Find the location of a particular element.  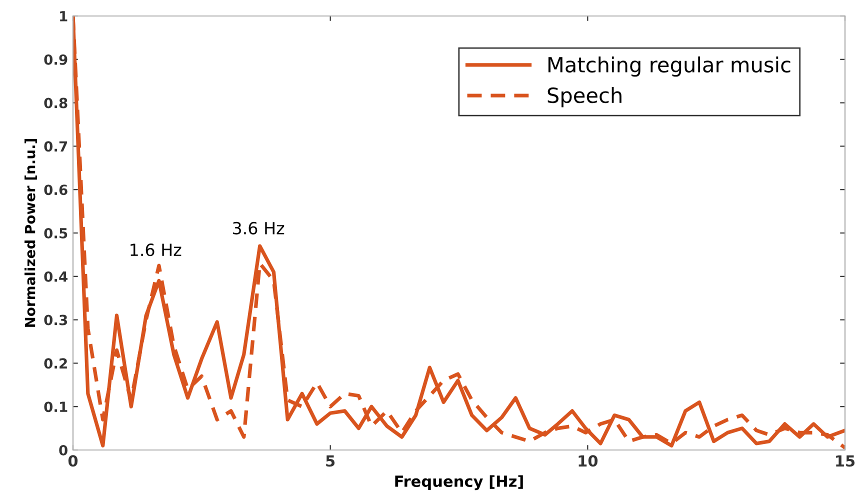

y-tick-label: 1 is located at coordinates (64, 16).